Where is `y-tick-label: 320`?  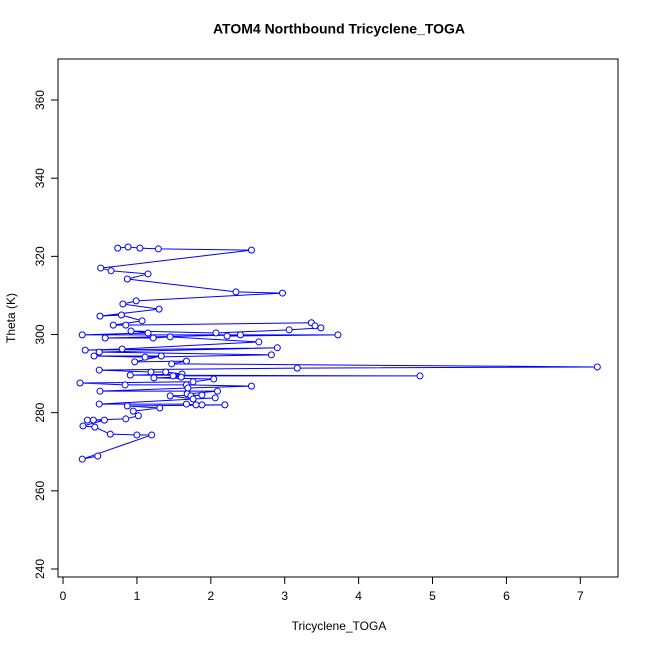 y-tick-label: 320 is located at coordinates (40, 256).